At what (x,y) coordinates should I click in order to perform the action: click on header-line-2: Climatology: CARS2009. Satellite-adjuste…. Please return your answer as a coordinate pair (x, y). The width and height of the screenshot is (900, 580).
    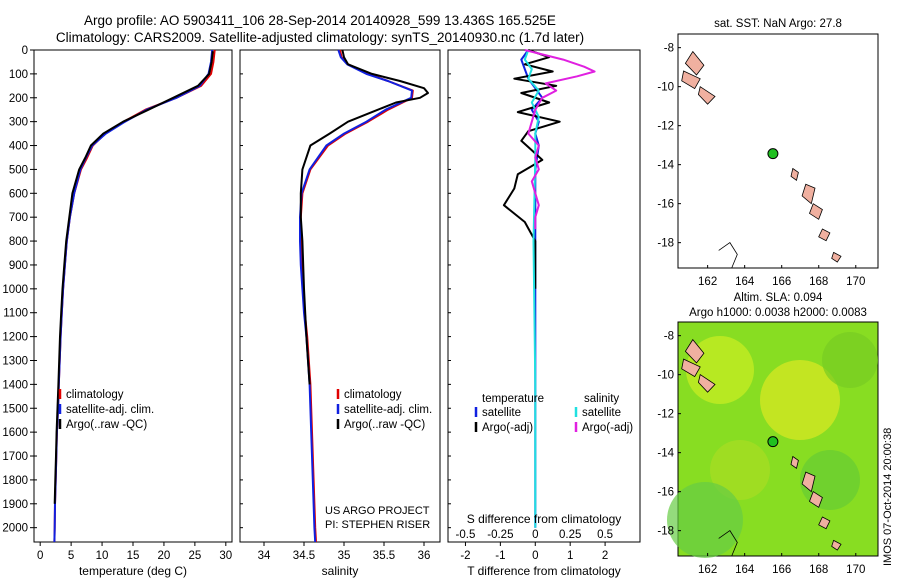
    Looking at the image, I should click on (320, 37).